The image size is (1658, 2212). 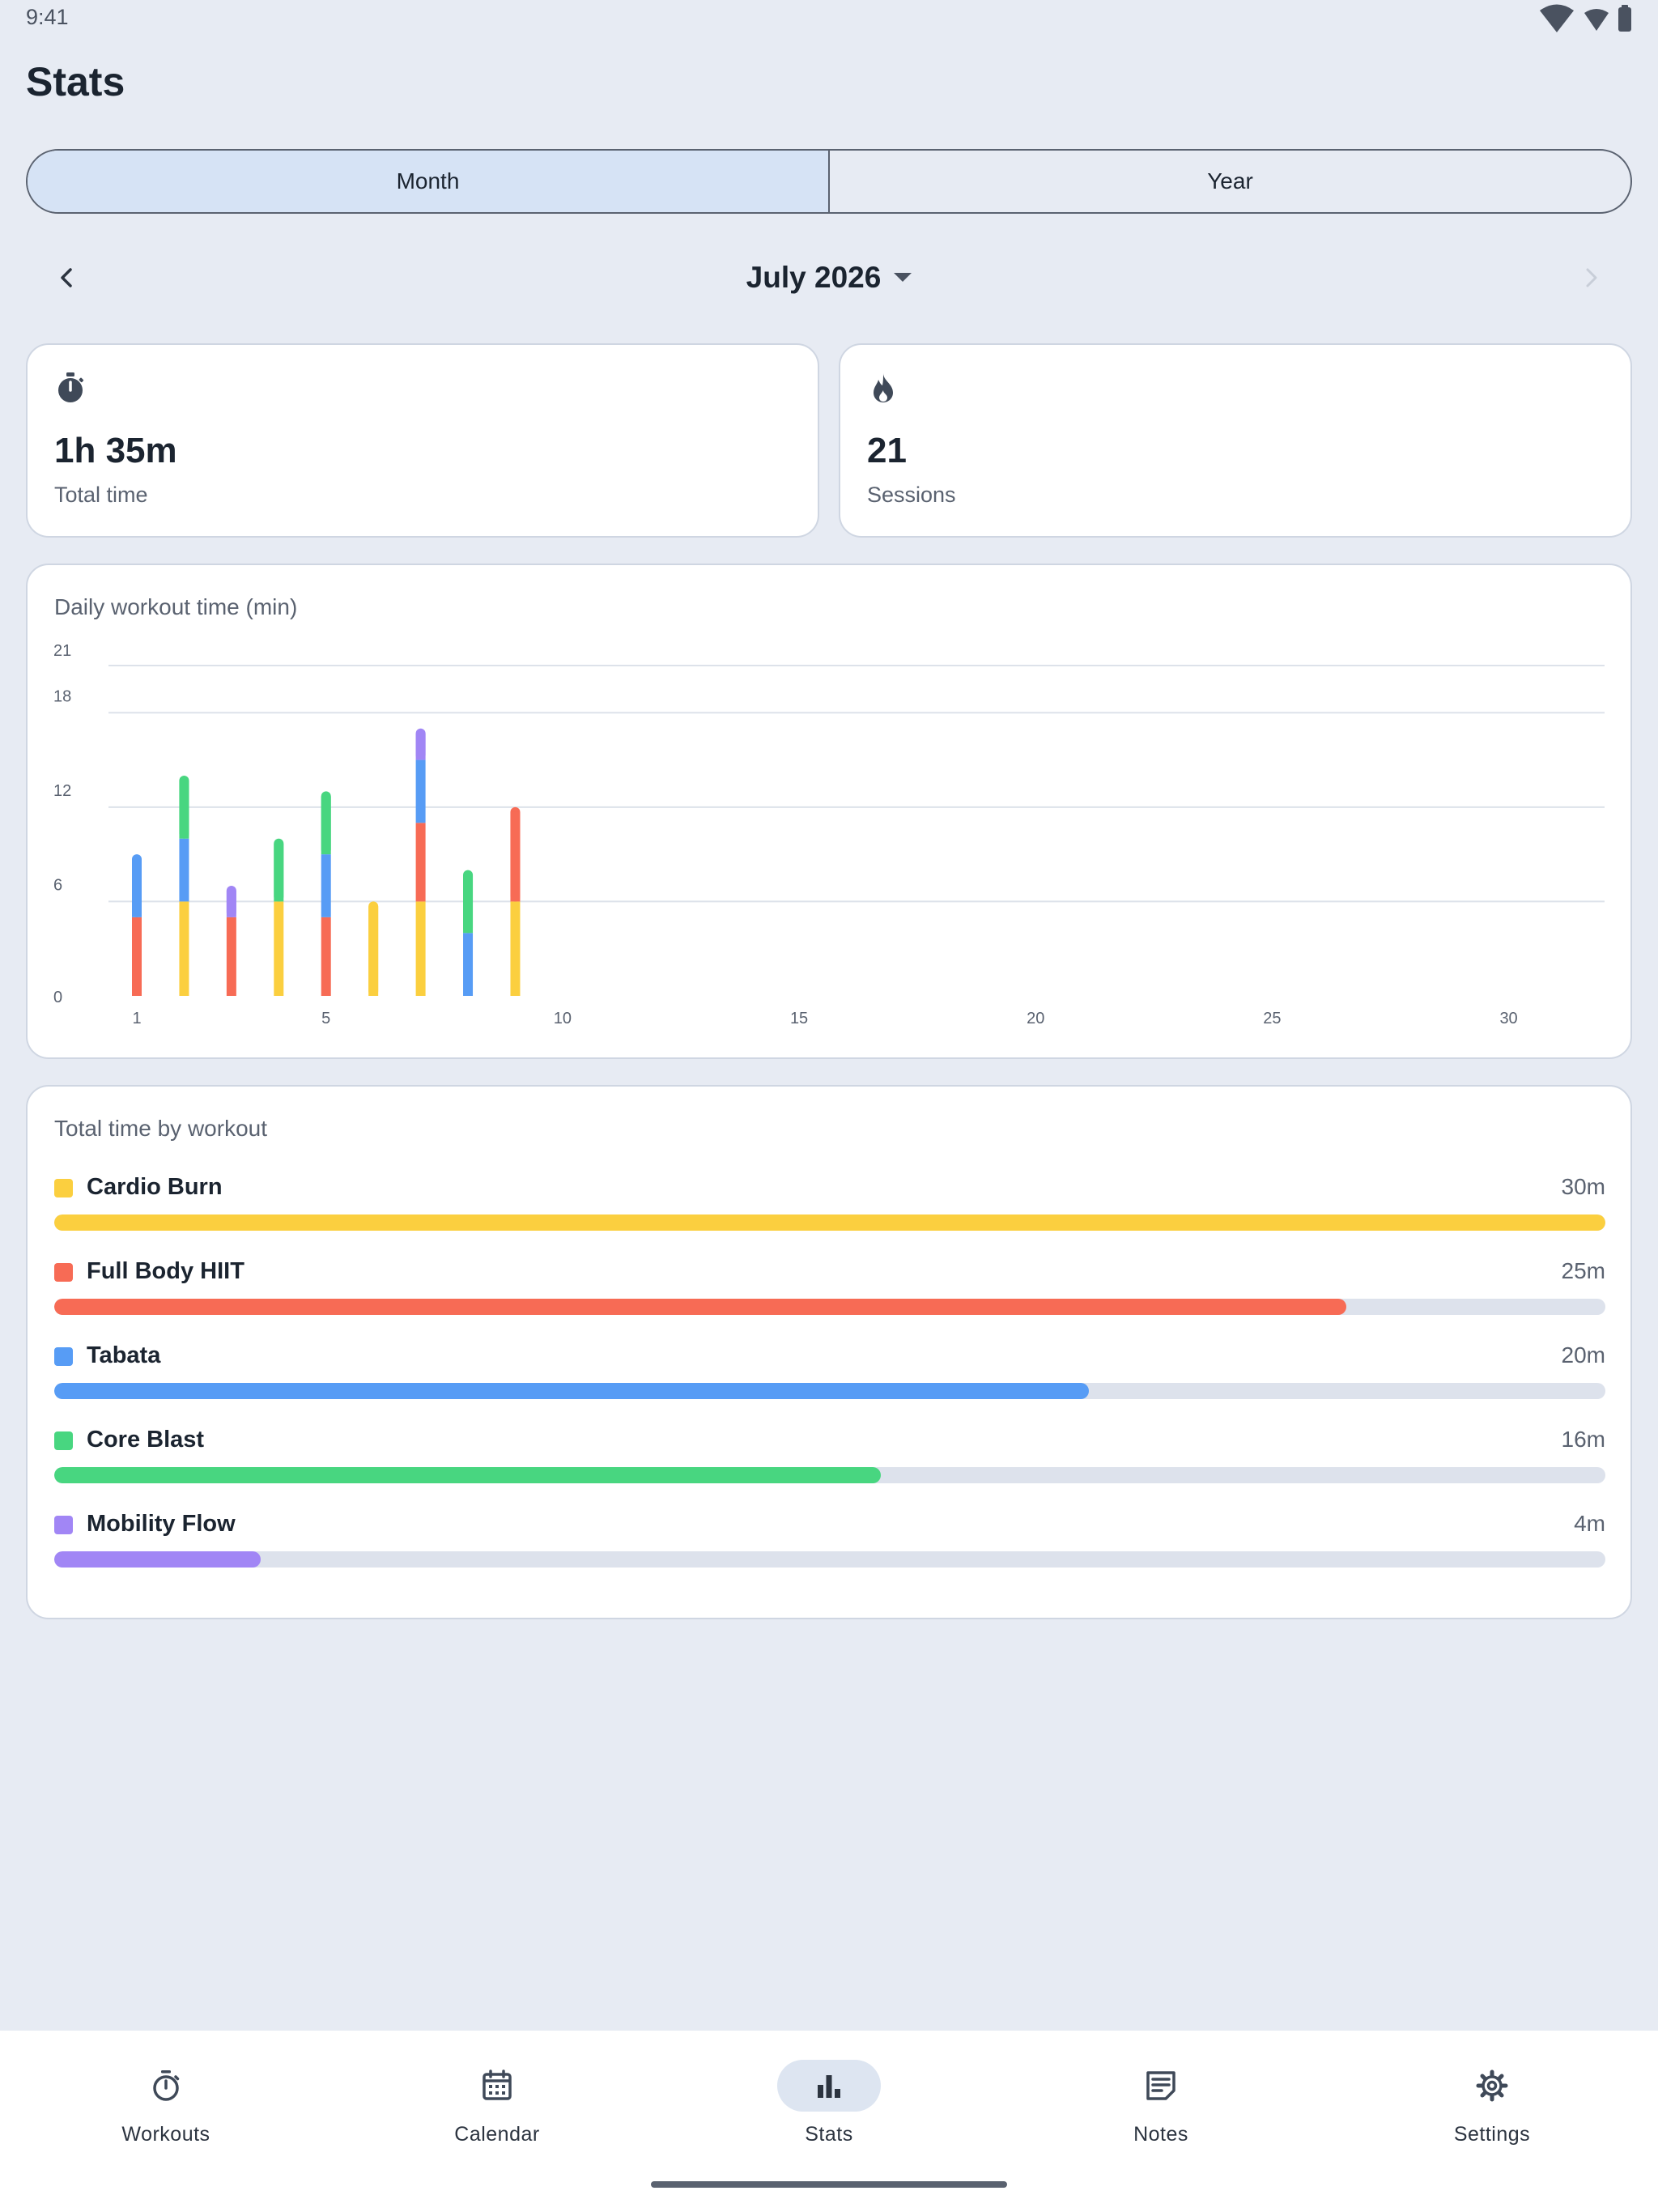 I want to click on next-month-button, so click(x=1590, y=278).